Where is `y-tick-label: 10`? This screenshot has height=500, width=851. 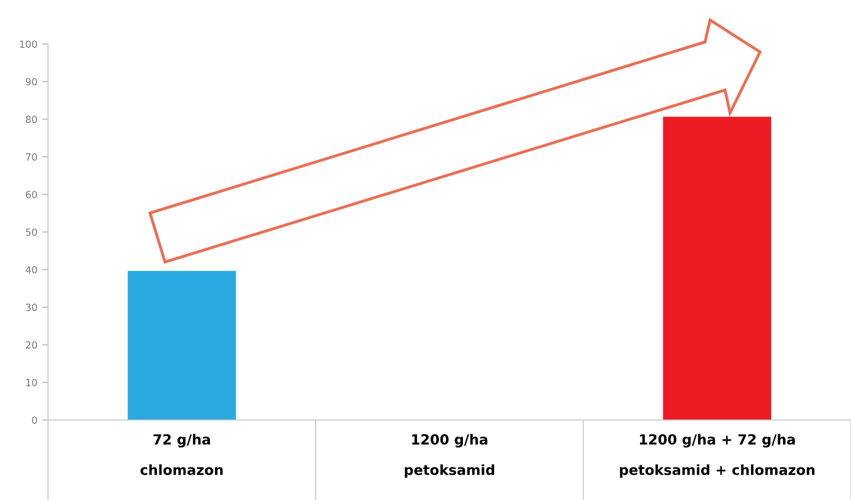
y-tick-label: 10 is located at coordinates (31, 382).